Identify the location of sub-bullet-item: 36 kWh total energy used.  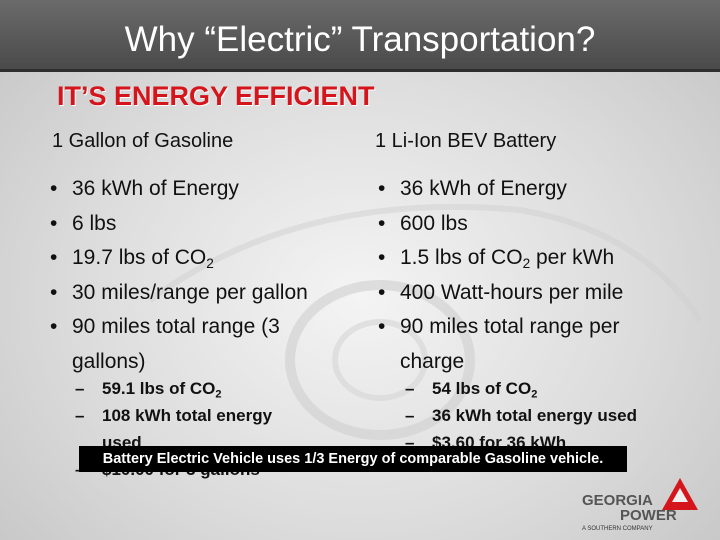
(555, 415).